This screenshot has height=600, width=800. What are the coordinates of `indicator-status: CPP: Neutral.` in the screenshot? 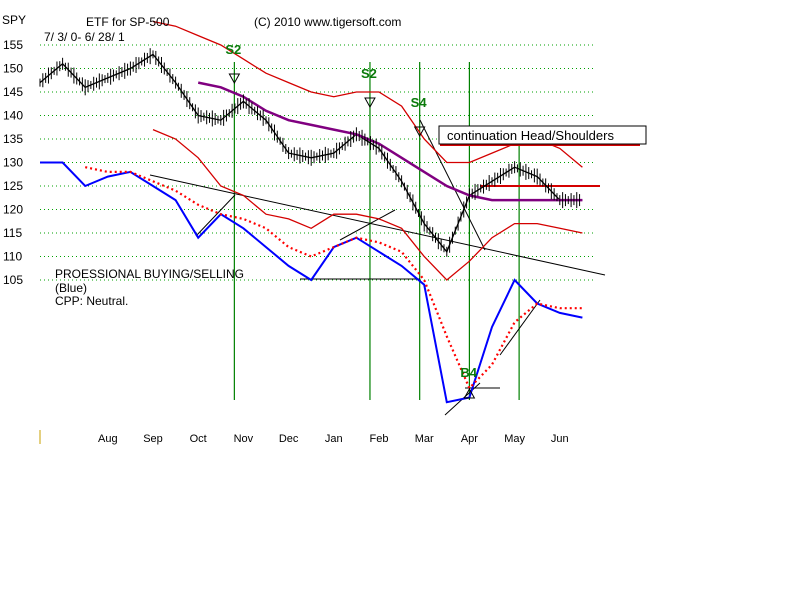 It's located at (91, 301).